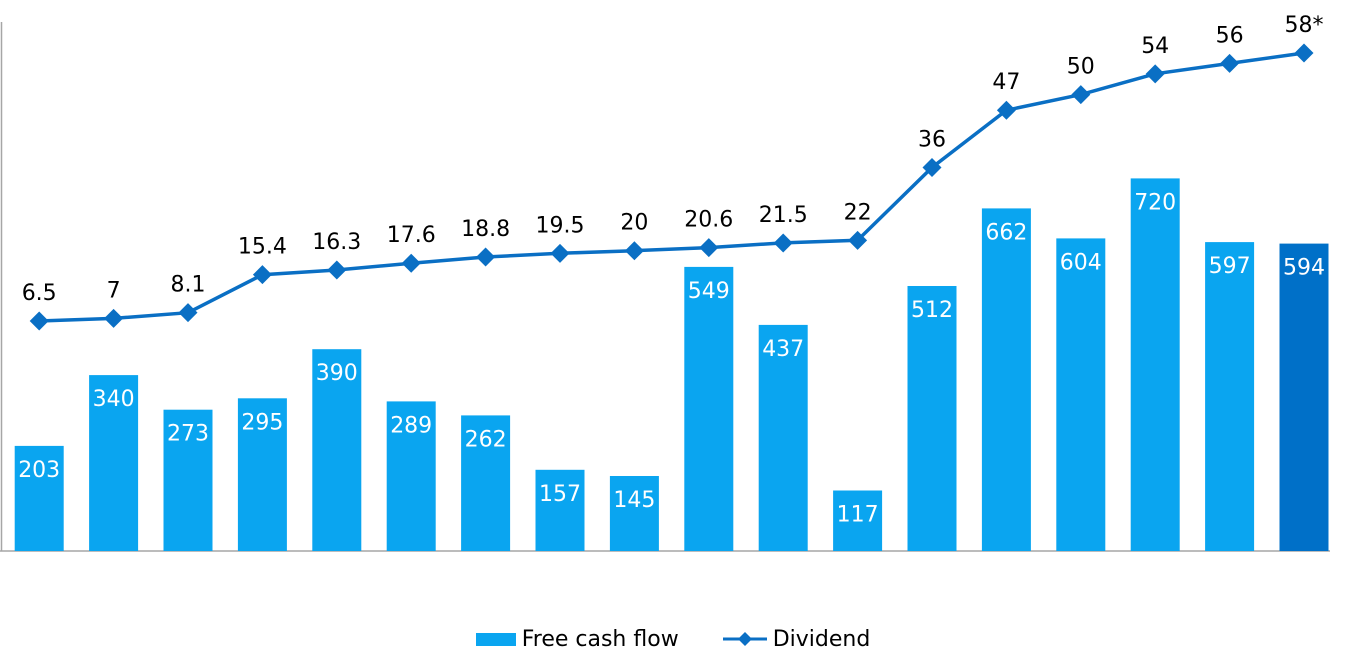  What do you see at coordinates (560, 225) in the screenshot?
I see `dividend-label: 19.5` at bounding box center [560, 225].